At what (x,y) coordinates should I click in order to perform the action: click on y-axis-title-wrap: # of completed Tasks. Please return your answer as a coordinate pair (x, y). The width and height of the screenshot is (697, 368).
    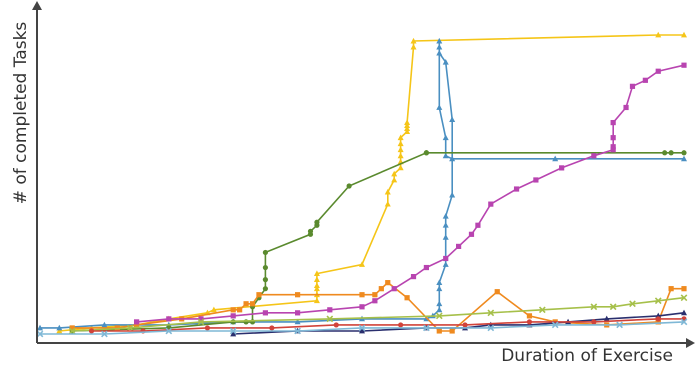
    Looking at the image, I should click on (21, 184).